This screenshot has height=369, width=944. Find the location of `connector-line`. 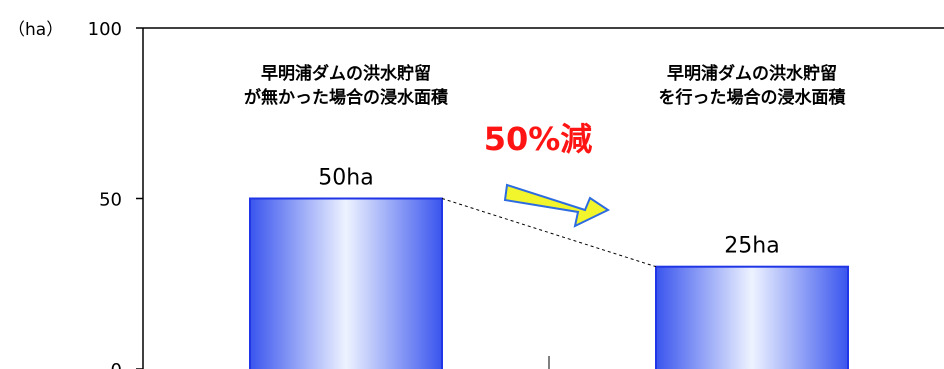

connector-line is located at coordinates (549, 233).